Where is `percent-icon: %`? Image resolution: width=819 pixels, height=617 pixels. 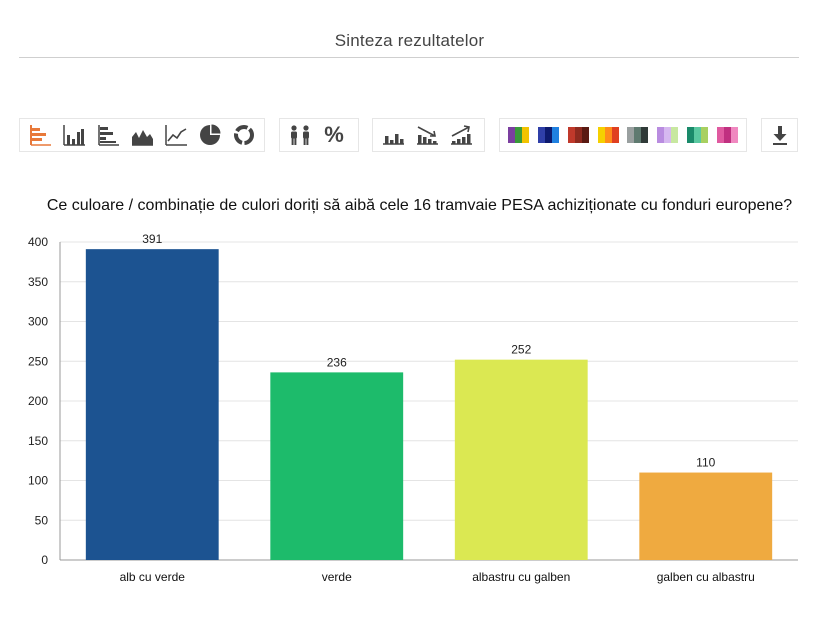
percent-icon: % is located at coordinates (334, 135).